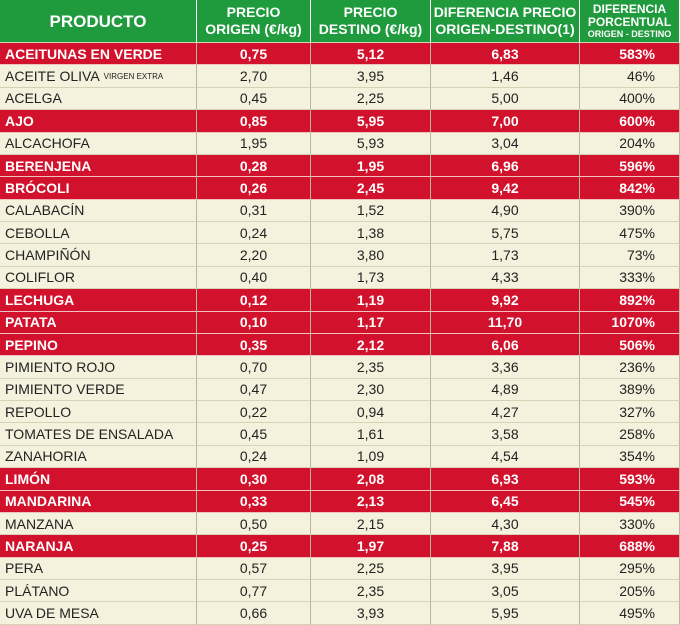 The width and height of the screenshot is (680, 625). What do you see at coordinates (52, 76) in the screenshot?
I see `cell-text: ACEITE OLIVA` at bounding box center [52, 76].